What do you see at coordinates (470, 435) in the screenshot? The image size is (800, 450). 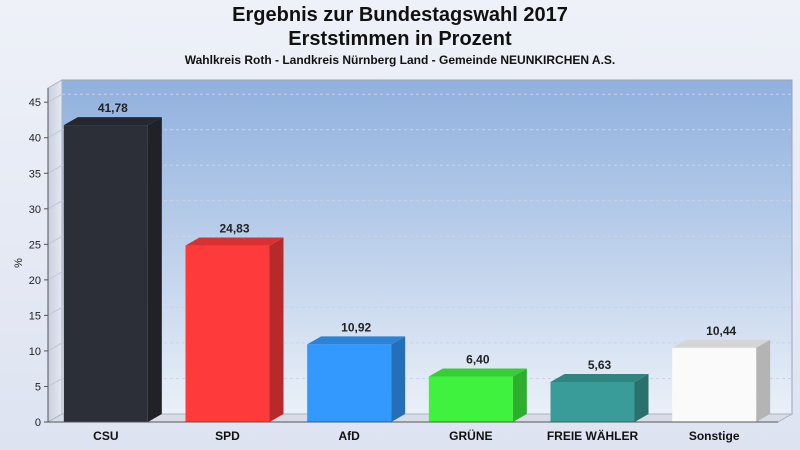 I see `x-tick-label: GRÜNE` at bounding box center [470, 435].